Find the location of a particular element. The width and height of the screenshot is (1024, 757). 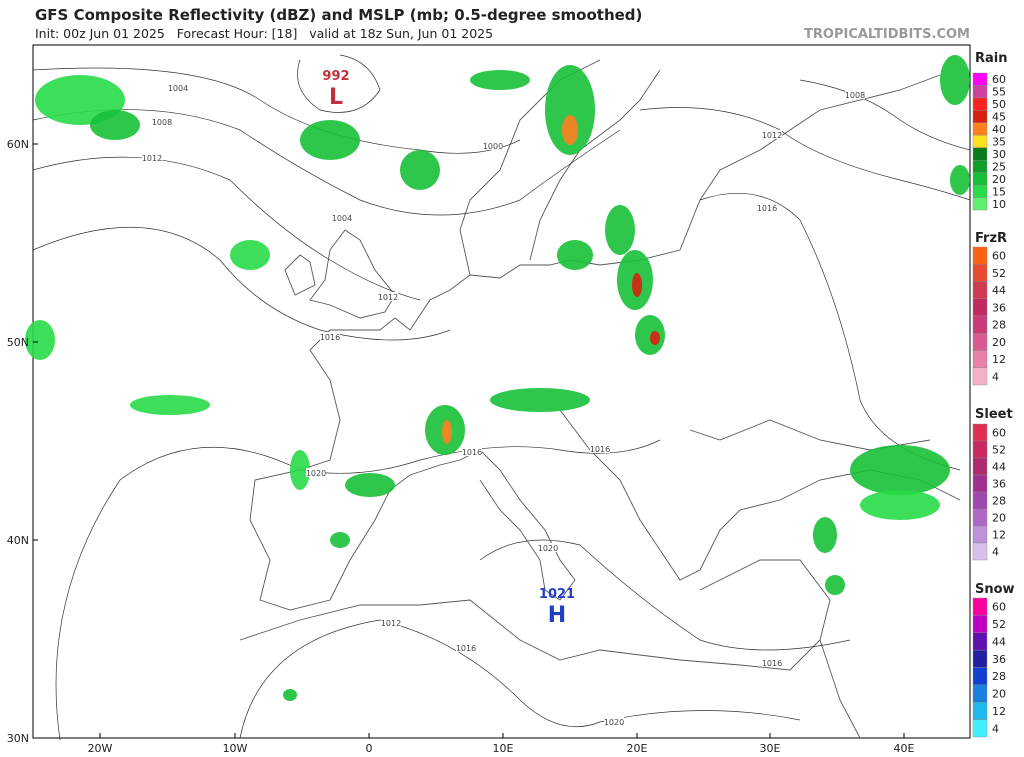

legend-title: Rain is located at coordinates (991, 58).